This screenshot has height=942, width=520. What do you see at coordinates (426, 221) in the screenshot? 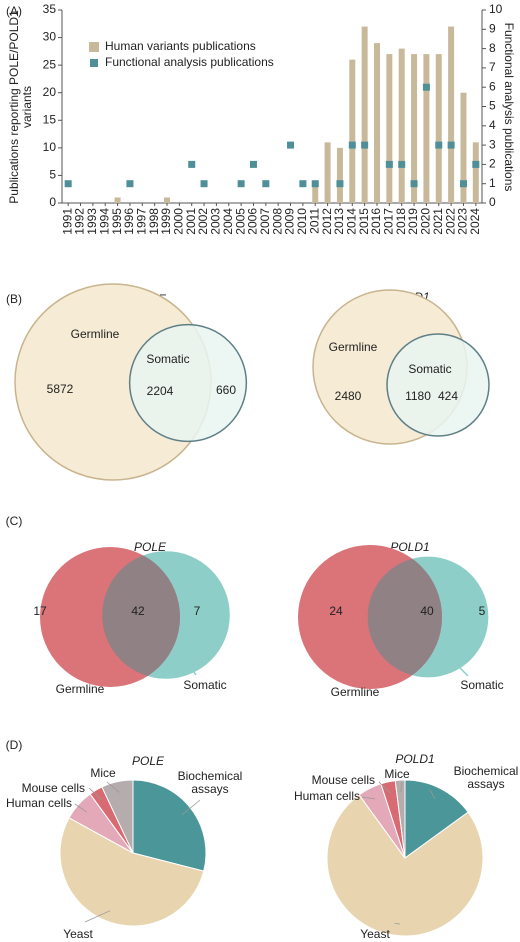
I see `x-tick-label: 2020` at bounding box center [426, 221].